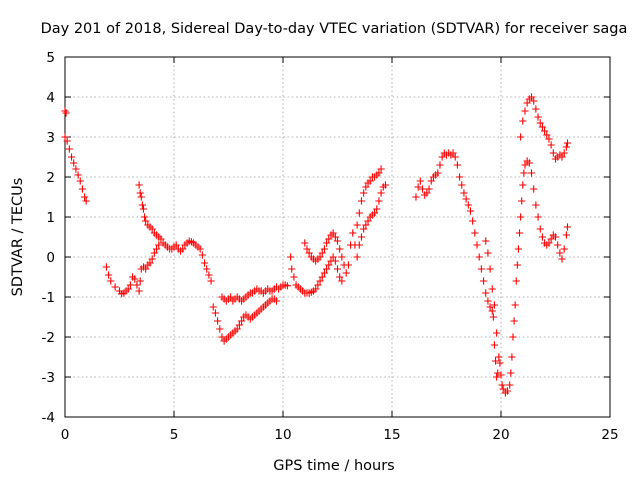 The image size is (640, 480). I want to click on x-axis-label: GPS time / hours, so click(333, 466).